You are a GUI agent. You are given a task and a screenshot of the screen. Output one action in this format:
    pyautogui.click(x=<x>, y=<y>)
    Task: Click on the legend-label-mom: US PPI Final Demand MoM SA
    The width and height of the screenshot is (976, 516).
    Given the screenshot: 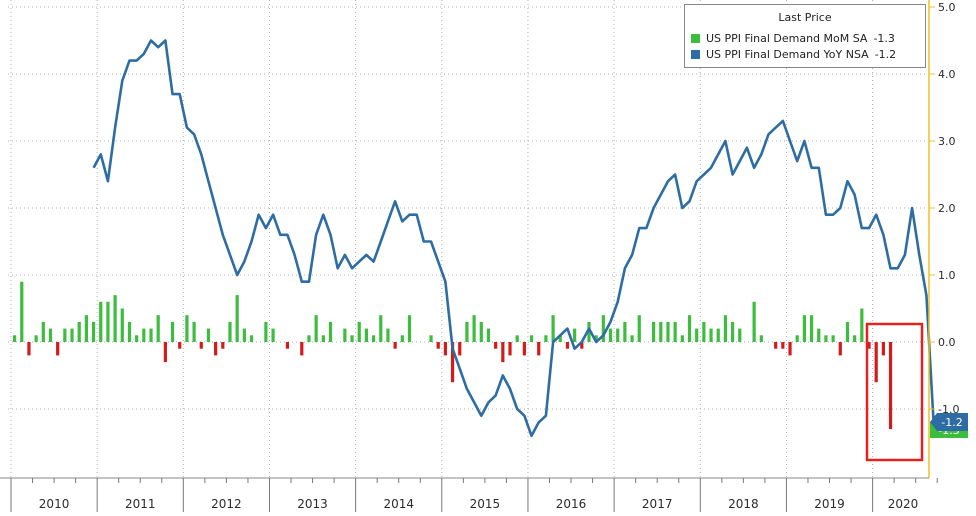 What is the action you would take?
    pyautogui.click(x=787, y=38)
    